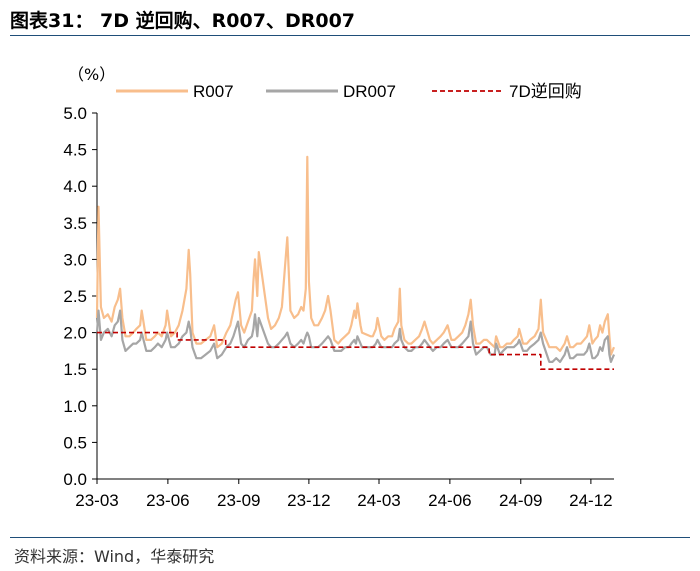 This screenshot has height=571, width=700. I want to click on series-line-dr007, so click(355, 336).